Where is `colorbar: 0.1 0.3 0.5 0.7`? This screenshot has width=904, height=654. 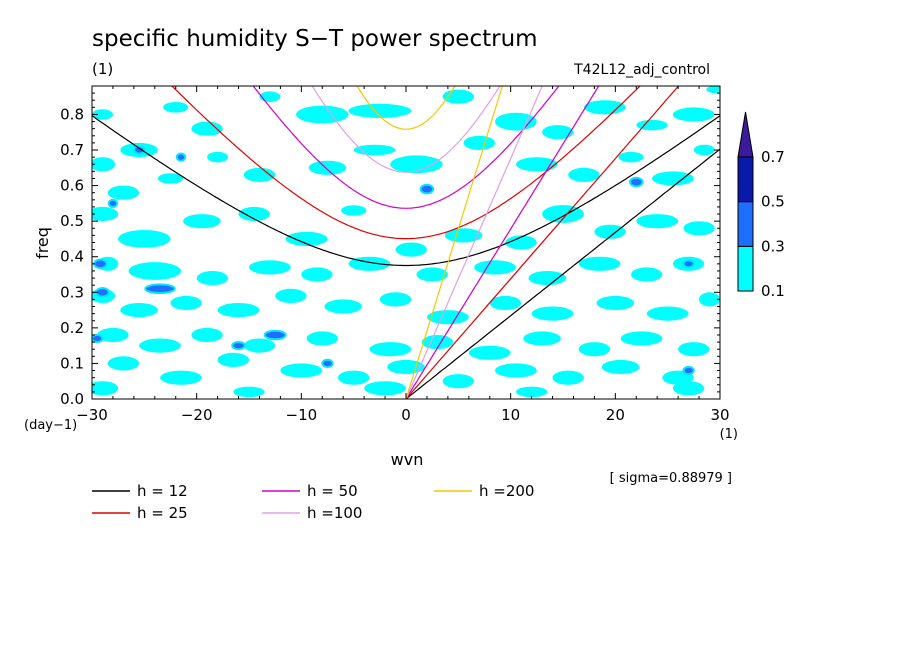 colorbar: 0.1 0.3 0.5 0.7 is located at coordinates (761, 205).